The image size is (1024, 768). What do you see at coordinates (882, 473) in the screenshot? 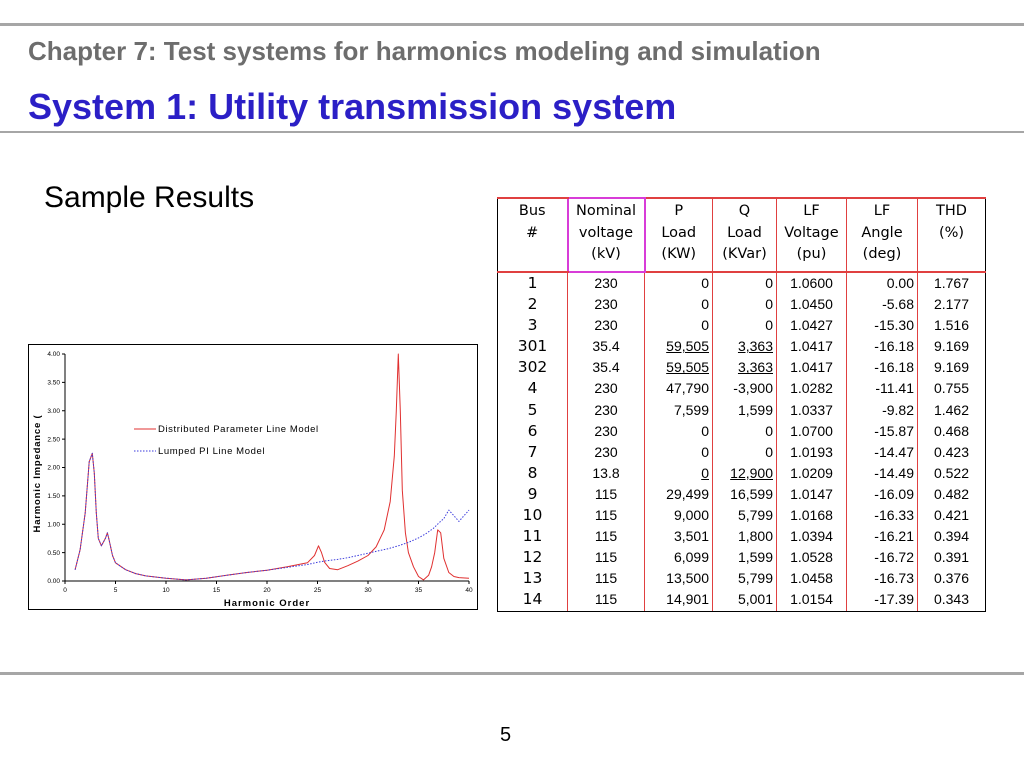
I see `table-cell: -14.49` at bounding box center [882, 473].